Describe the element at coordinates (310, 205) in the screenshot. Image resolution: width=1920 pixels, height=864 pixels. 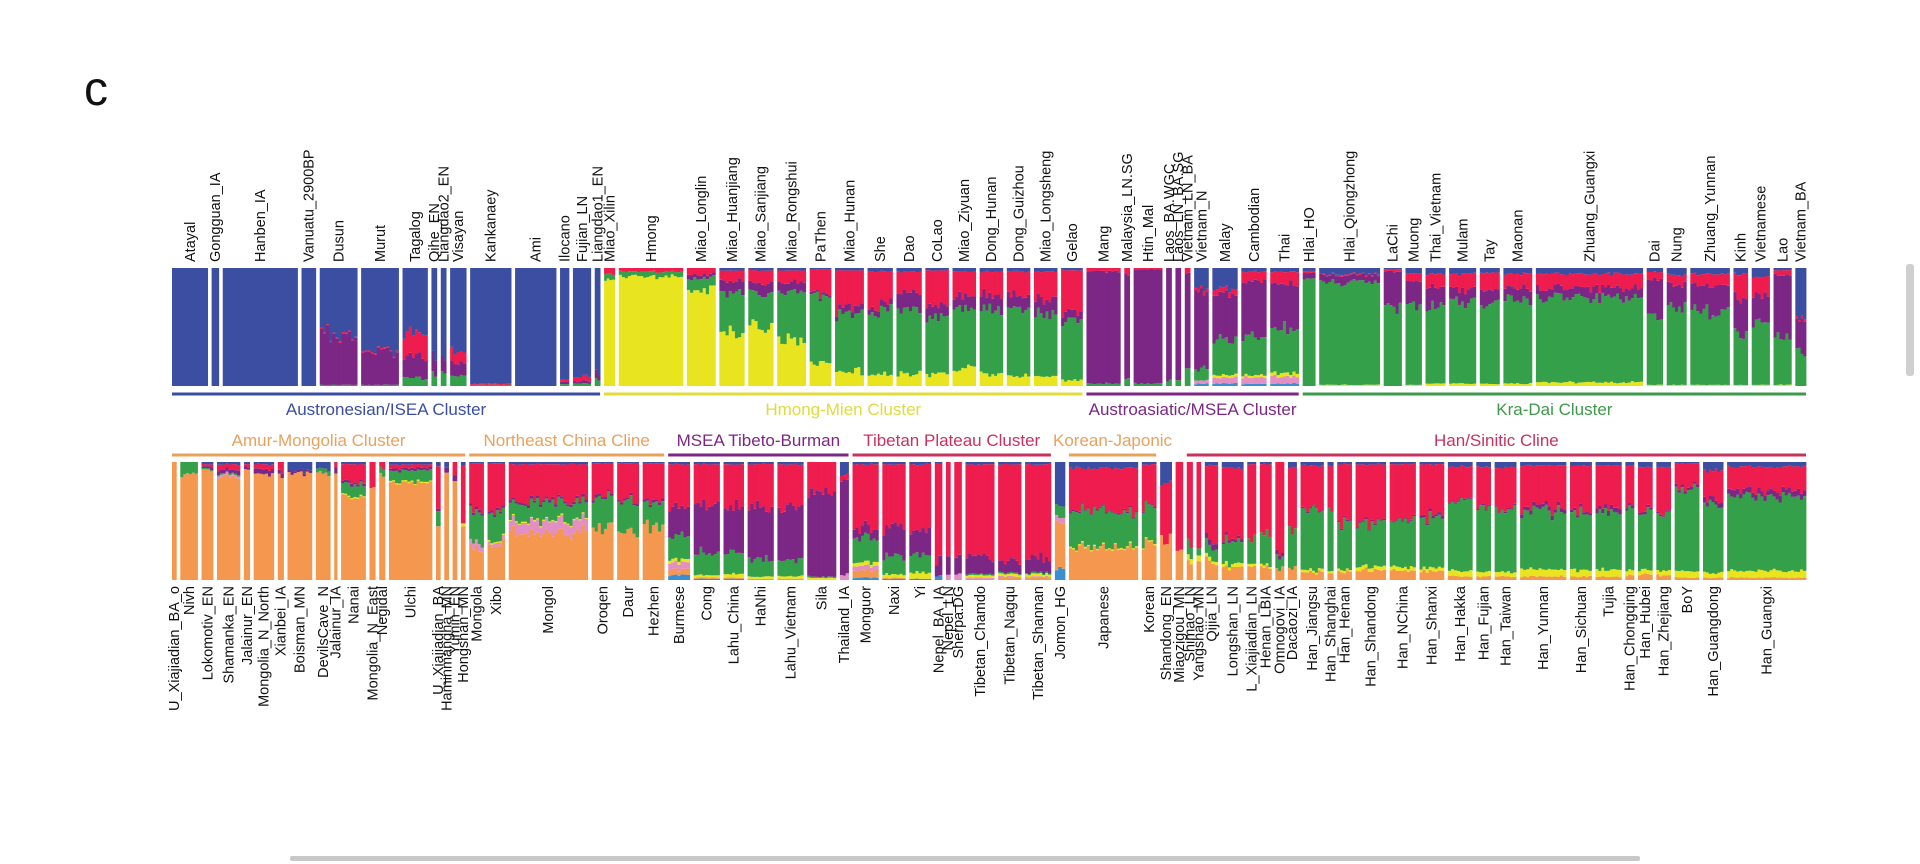
I see `population-label: Vanuatu_2900BP` at that location.